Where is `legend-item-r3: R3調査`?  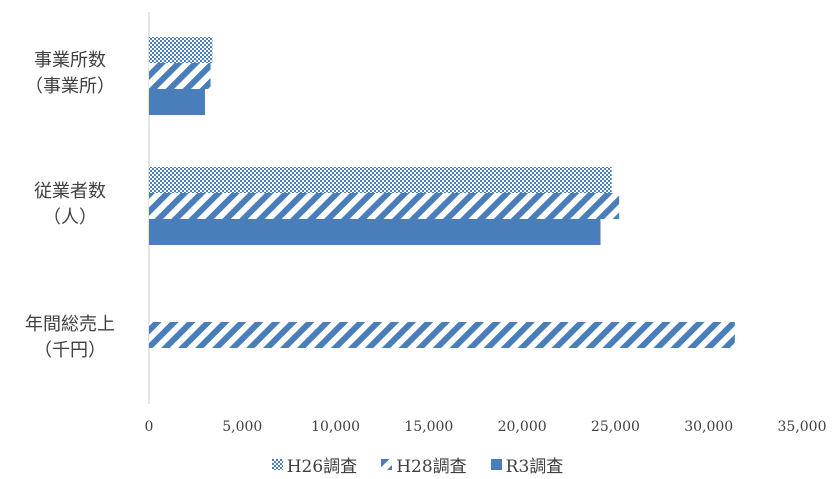 legend-item-r3: R3調査 is located at coordinates (527, 464).